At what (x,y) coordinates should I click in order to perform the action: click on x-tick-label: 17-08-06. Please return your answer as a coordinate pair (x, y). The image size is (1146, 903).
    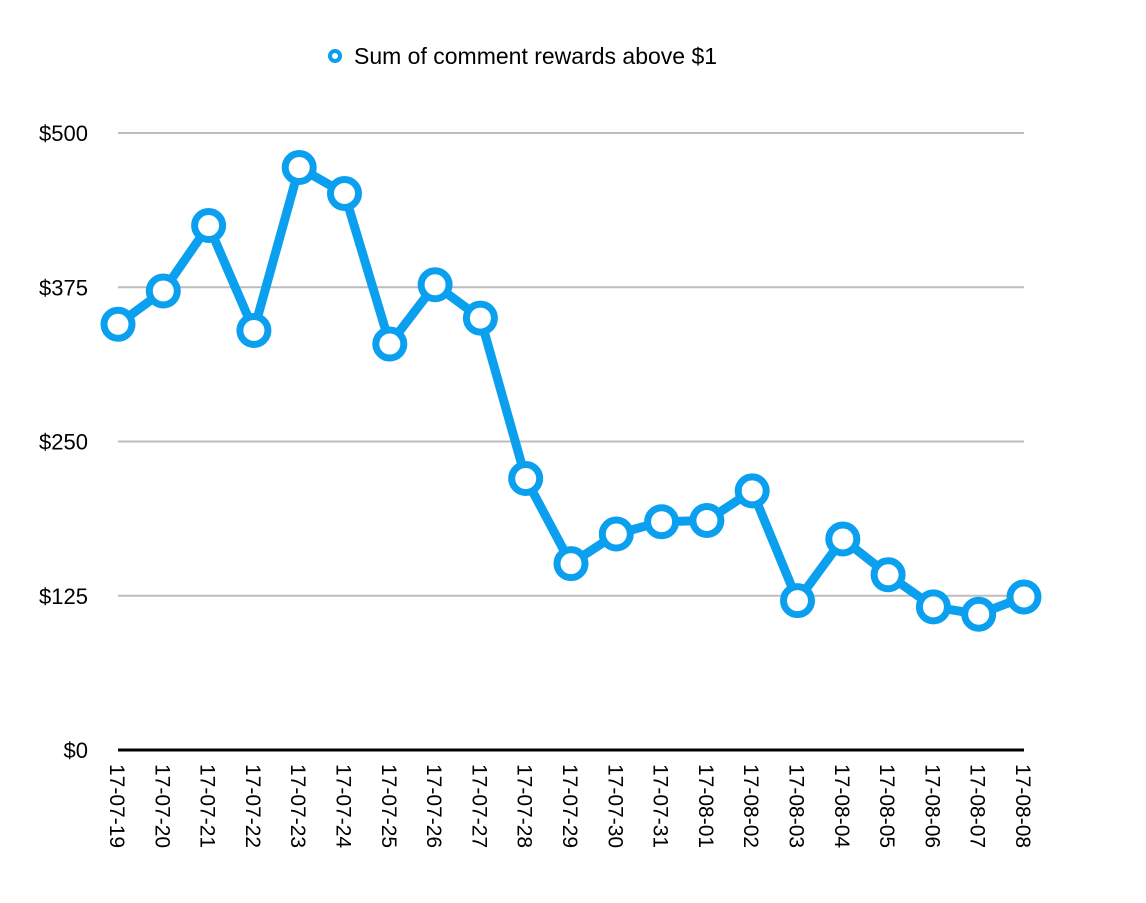
    Looking at the image, I should click on (931, 806).